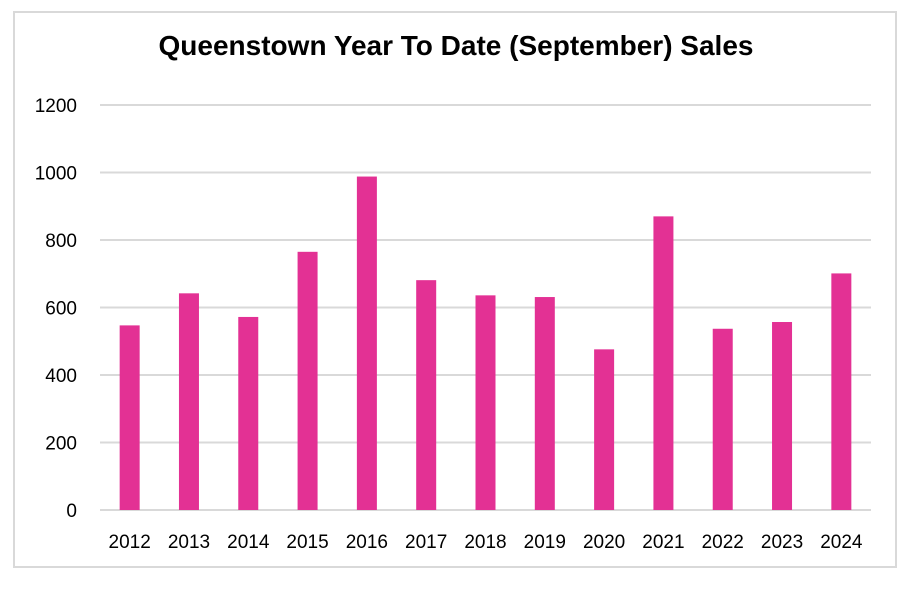 The image size is (912, 597). I want to click on y-tick-label: 0, so click(71, 511).